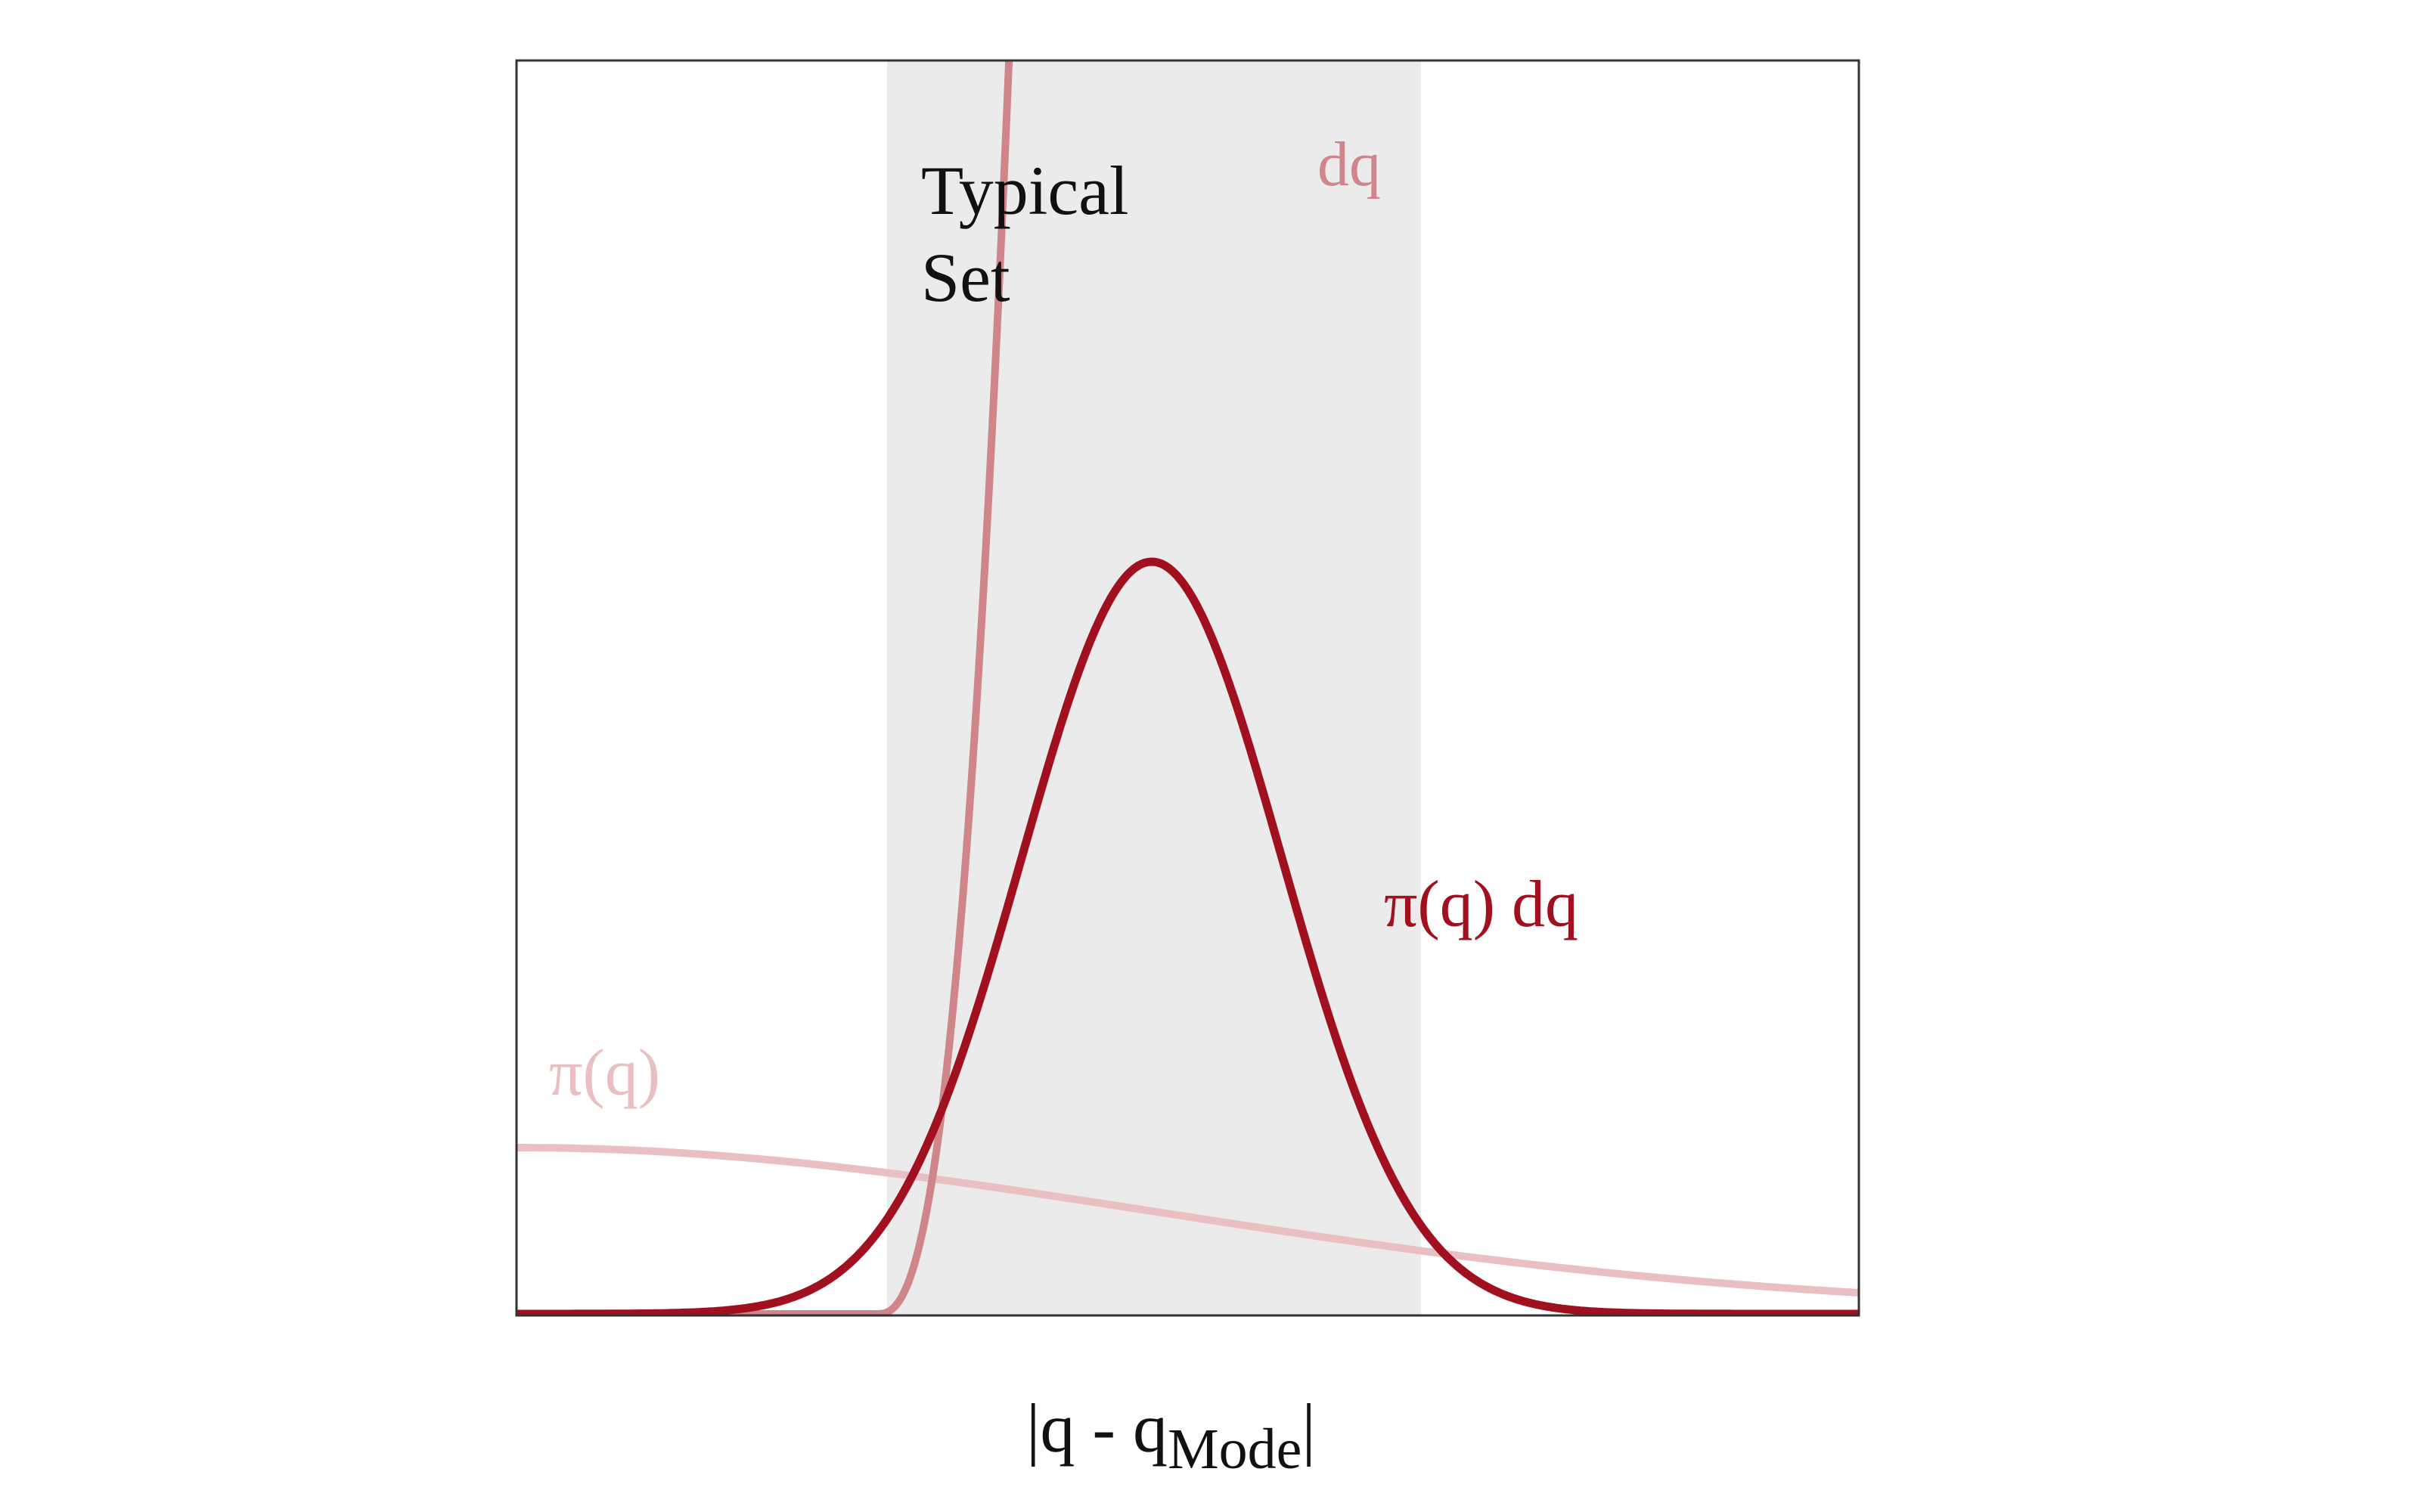 This screenshot has width=2420, height=1512. Describe the element at coordinates (1481, 905) in the screenshot. I see `product-curve-label: π(q) dq` at that location.